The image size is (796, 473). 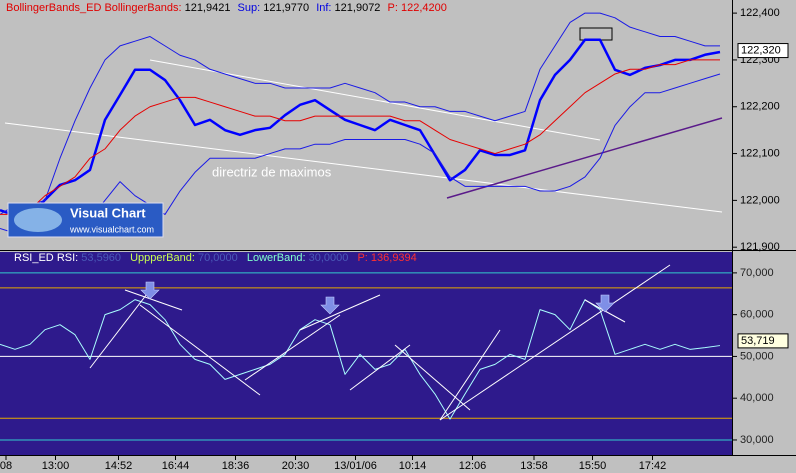 What do you see at coordinates (758, 341) in the screenshot?
I see `last-value-label: 53,719` at bounding box center [758, 341].